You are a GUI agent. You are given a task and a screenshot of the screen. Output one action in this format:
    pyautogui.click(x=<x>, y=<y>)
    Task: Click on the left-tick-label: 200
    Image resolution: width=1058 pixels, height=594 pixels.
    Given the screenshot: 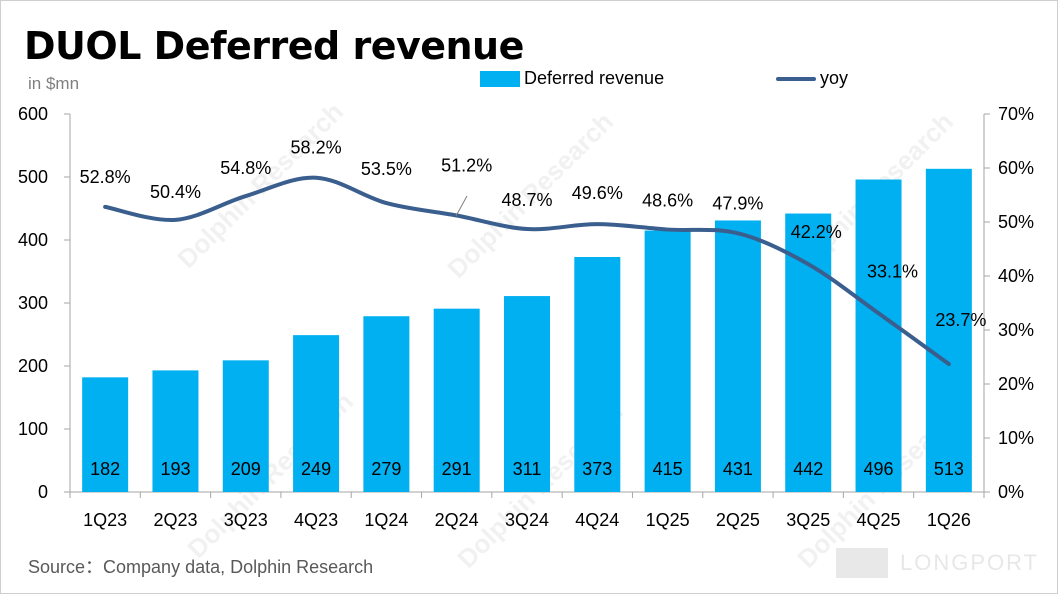 What is the action you would take?
    pyautogui.click(x=33, y=366)
    